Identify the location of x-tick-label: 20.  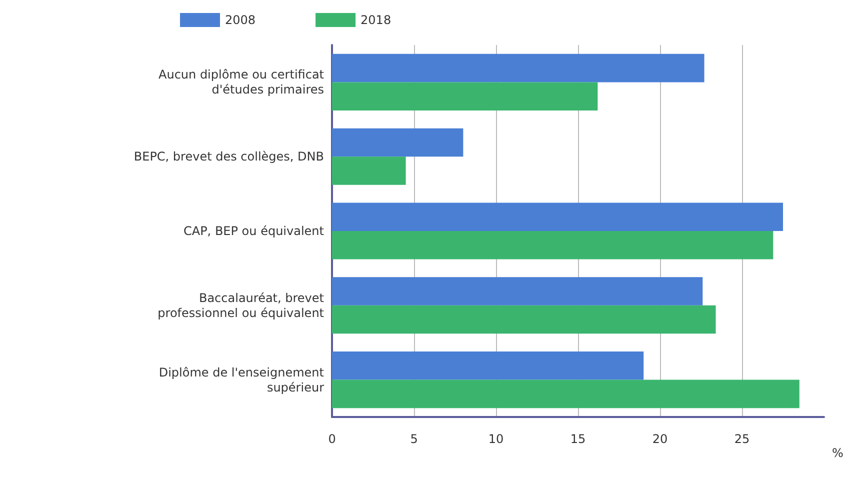
(660, 439).